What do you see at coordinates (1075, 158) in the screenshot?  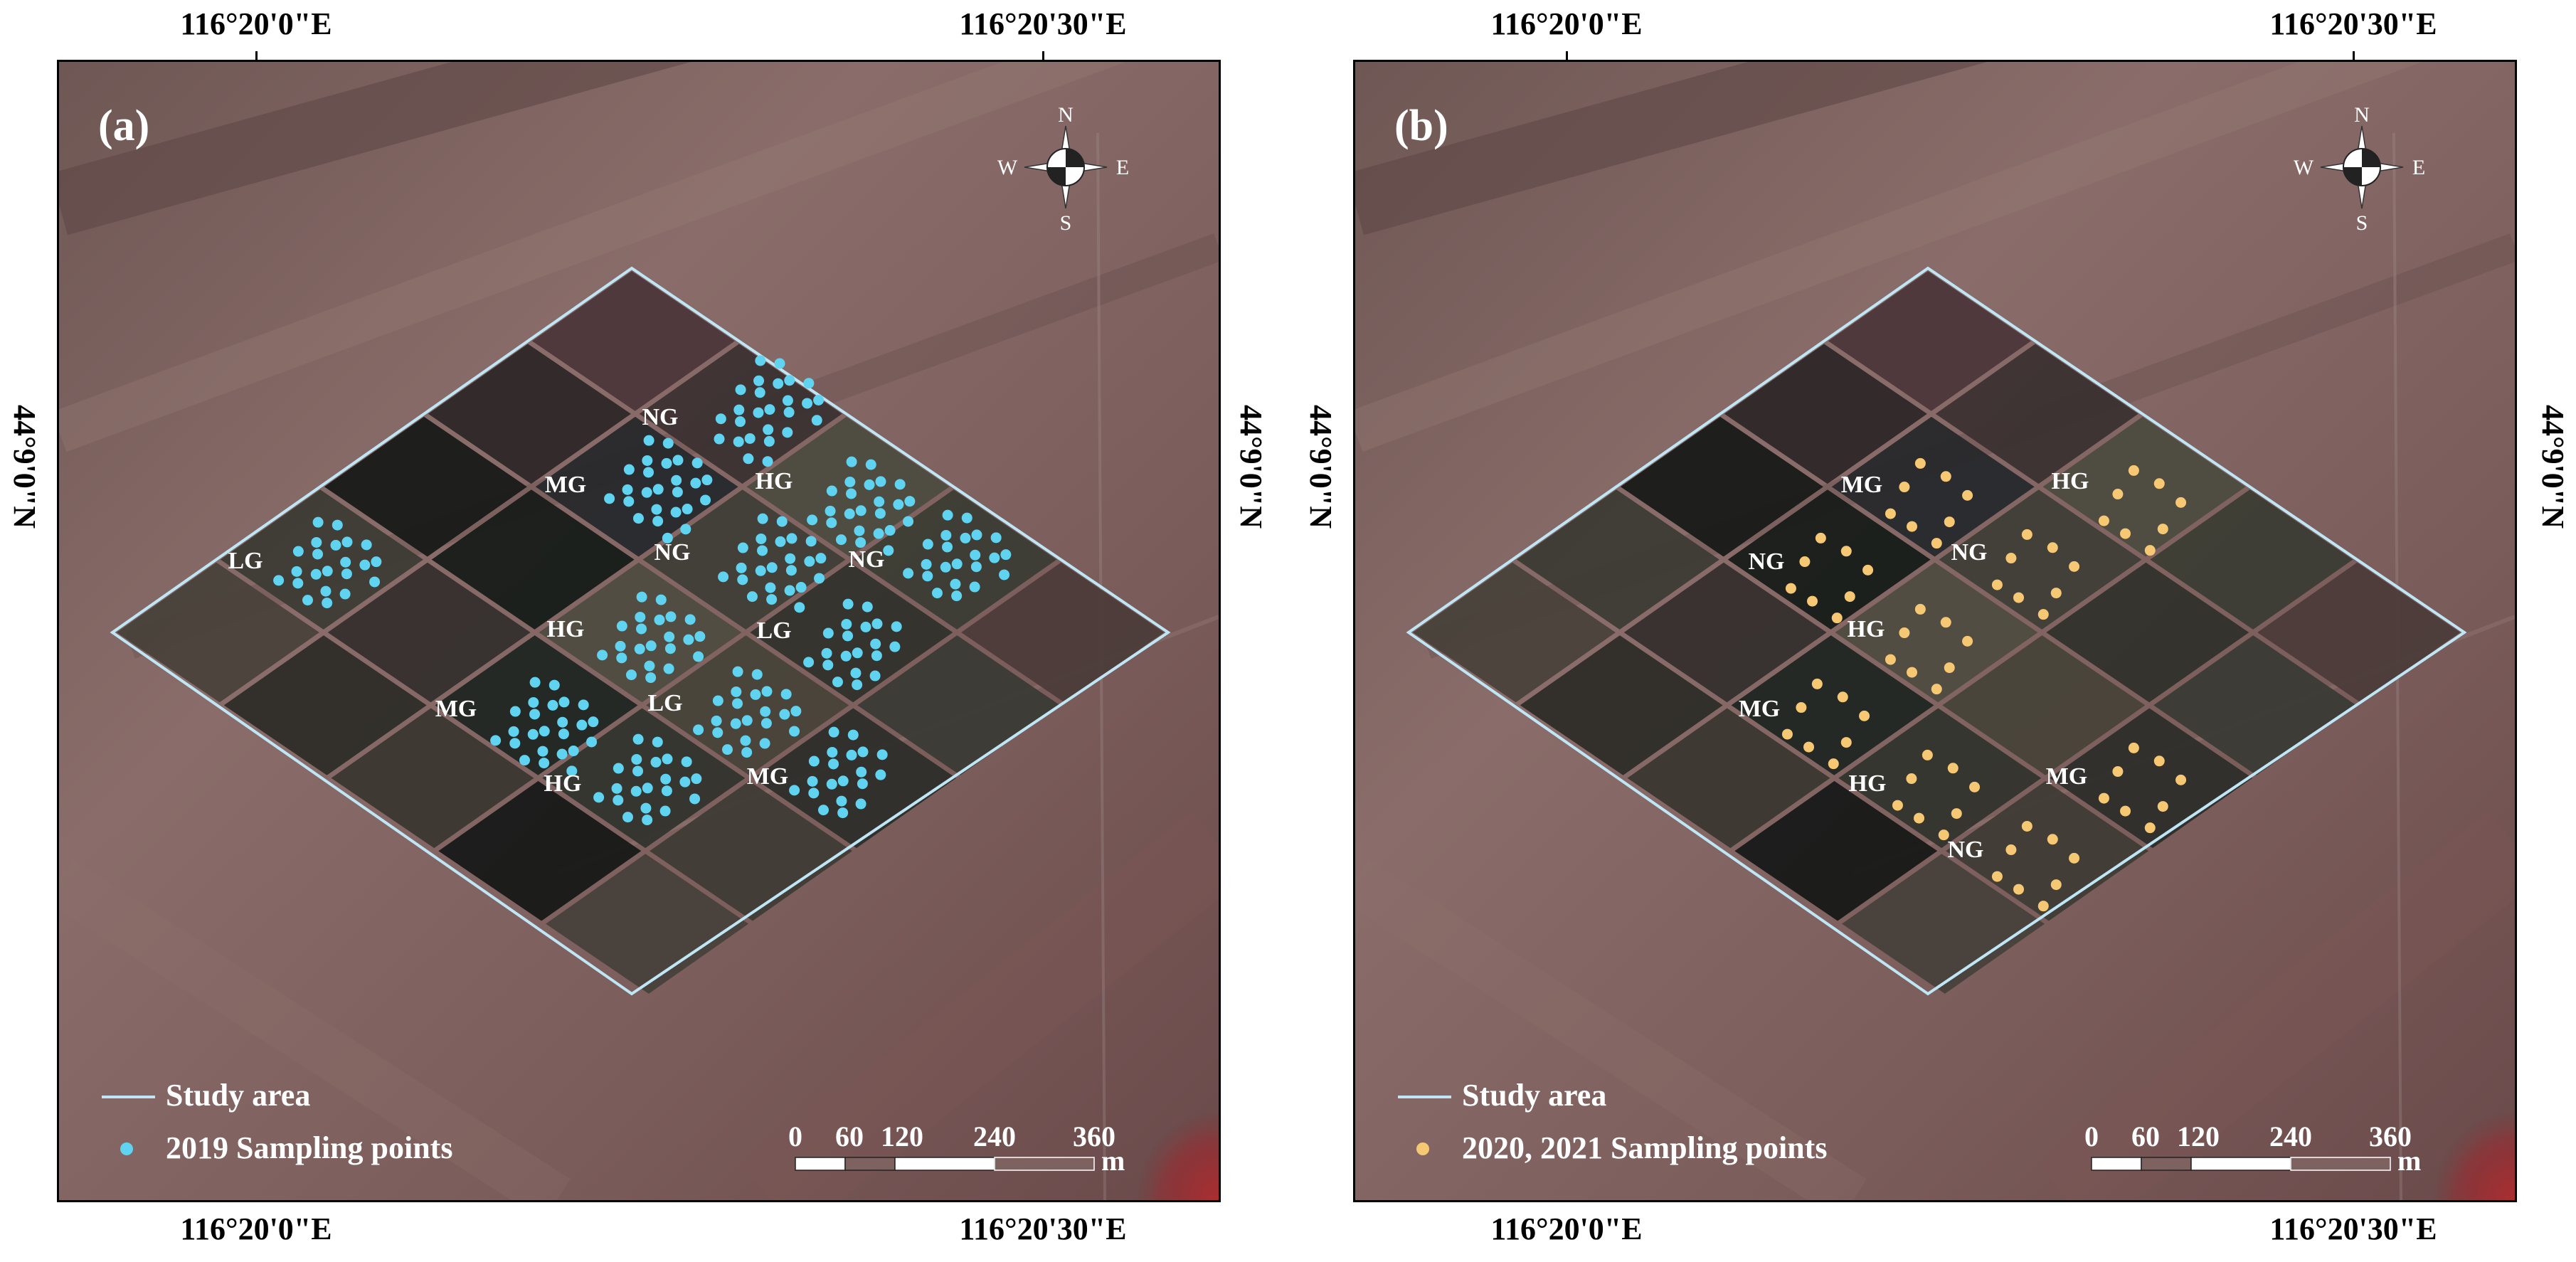 I see `compass-quadrant` at bounding box center [1075, 158].